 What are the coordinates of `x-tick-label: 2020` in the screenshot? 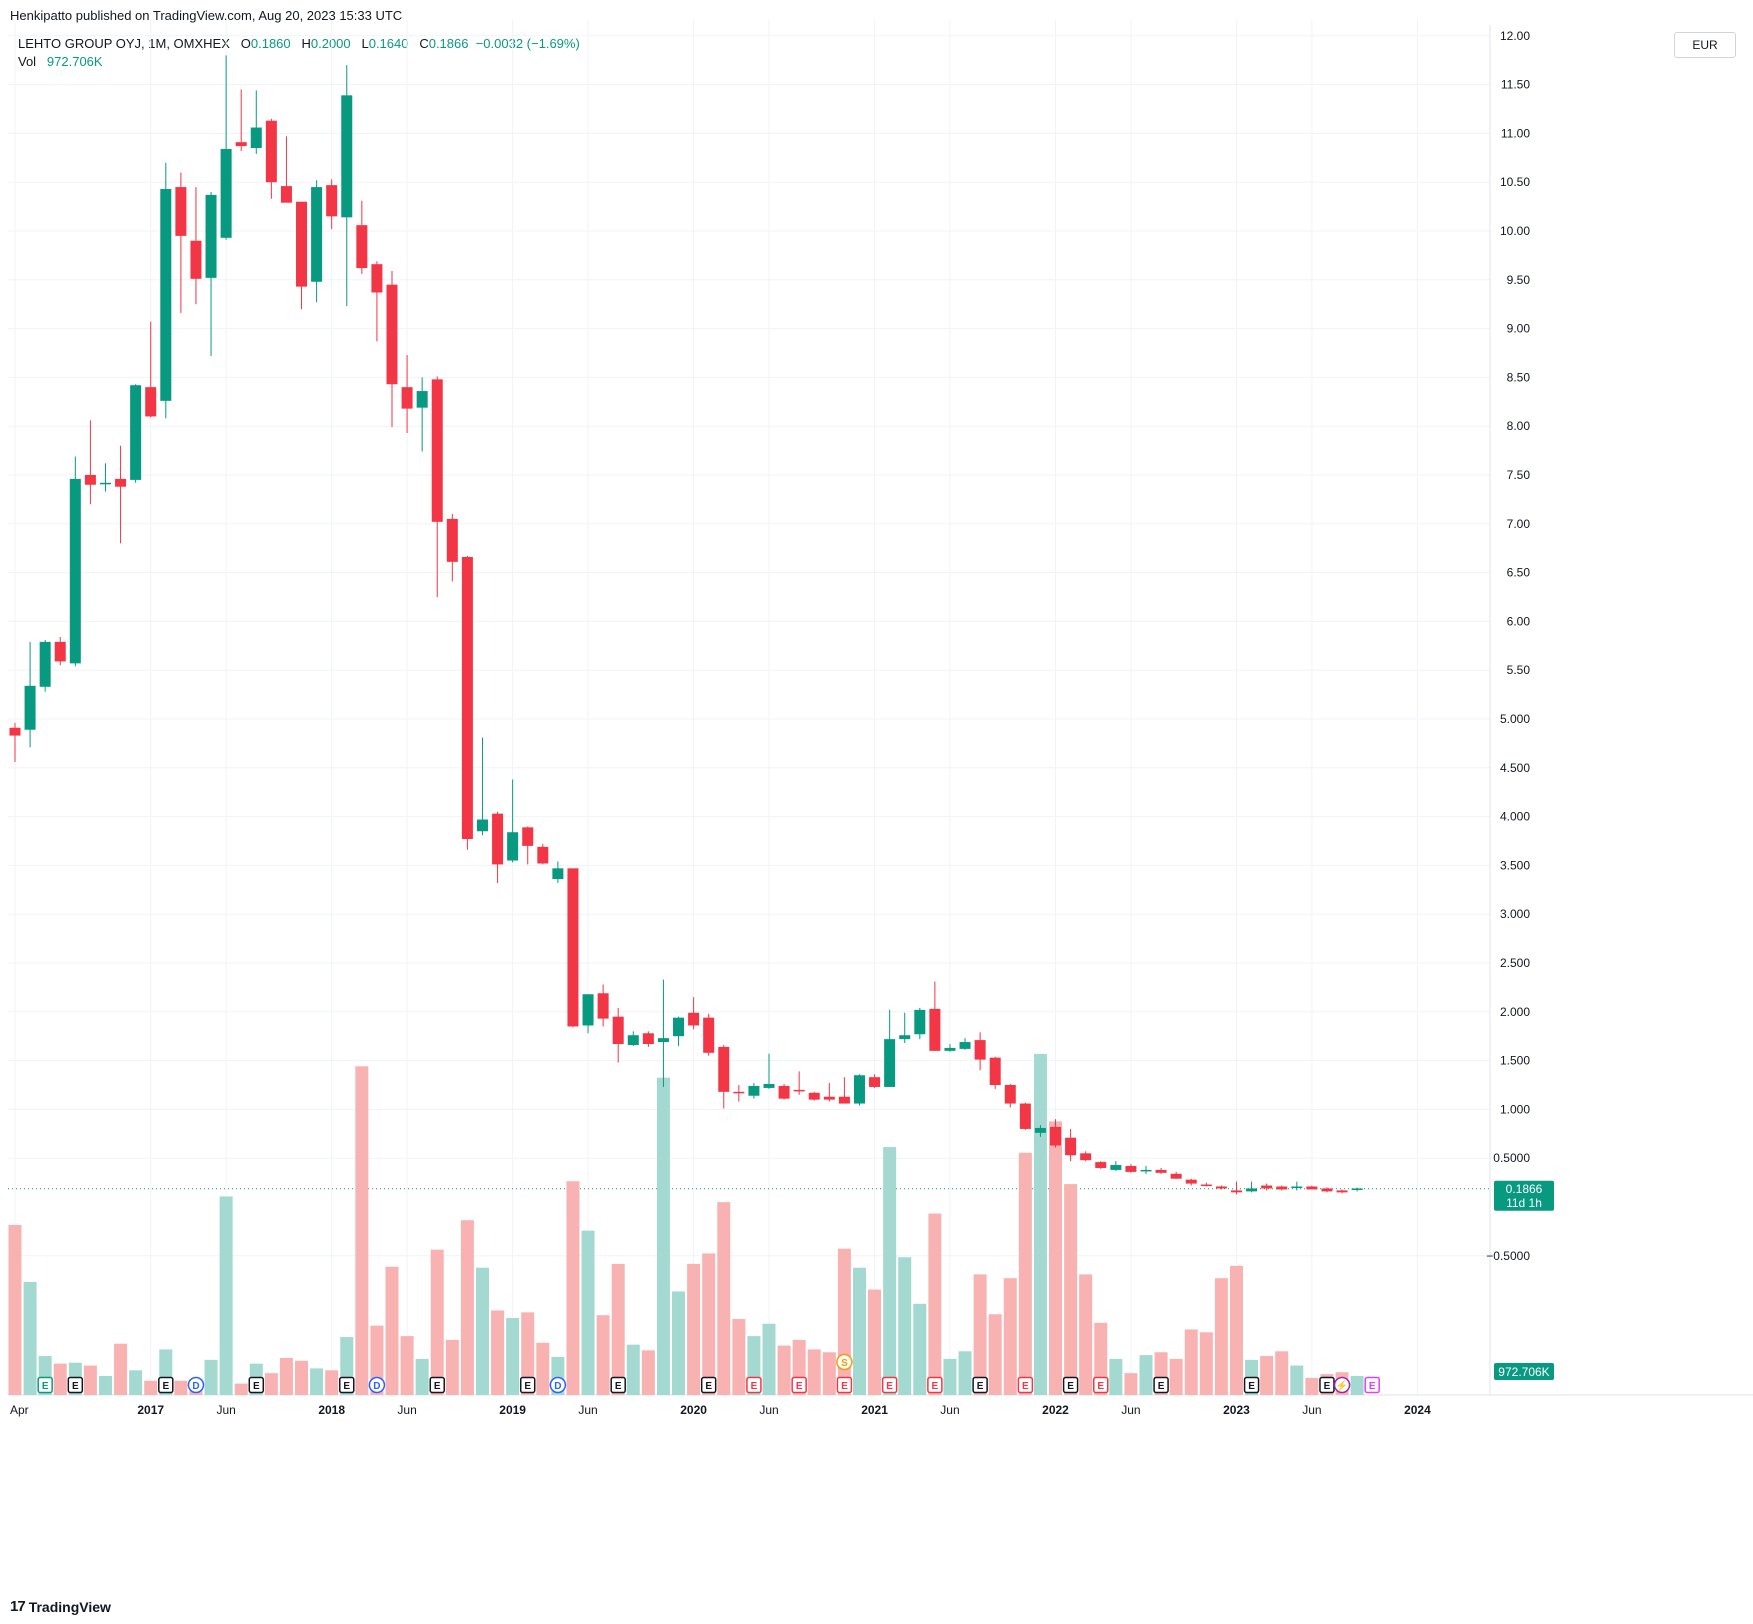 It's located at (693, 1410).